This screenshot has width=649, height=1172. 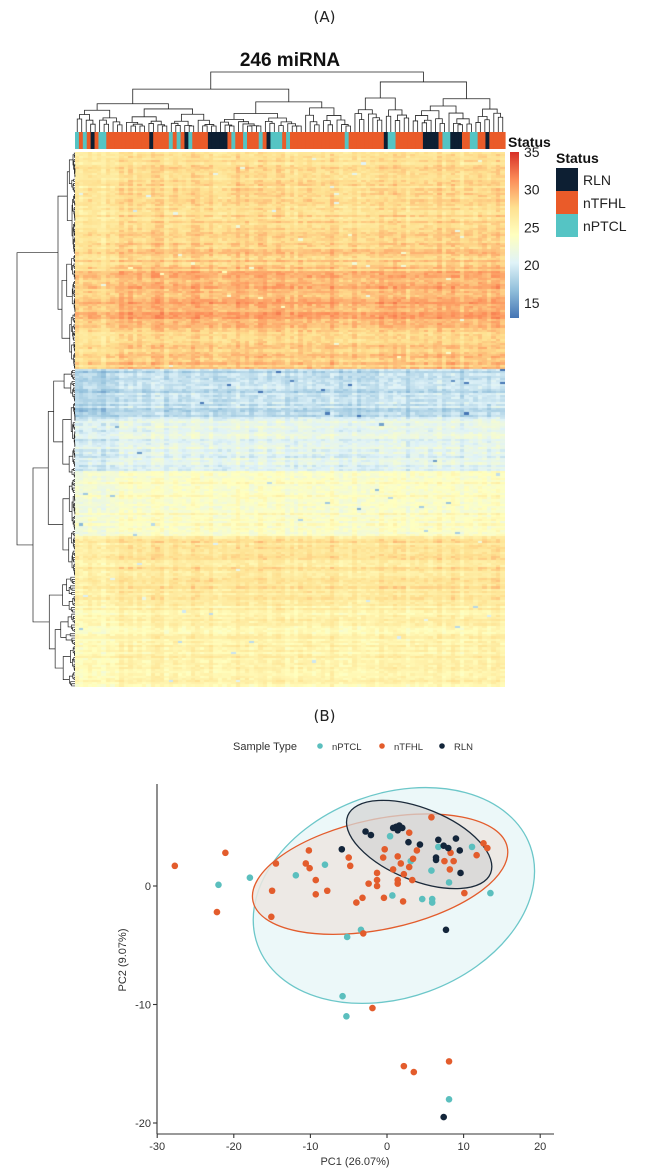 I want to click on column-annotation-bar, so click(x=290, y=140).